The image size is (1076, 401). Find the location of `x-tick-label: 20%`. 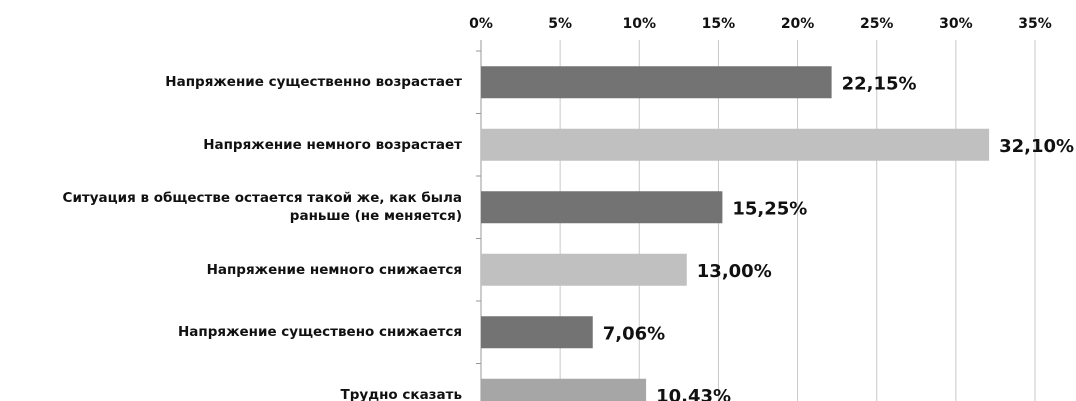

x-tick-label: 20% is located at coordinates (798, 24).